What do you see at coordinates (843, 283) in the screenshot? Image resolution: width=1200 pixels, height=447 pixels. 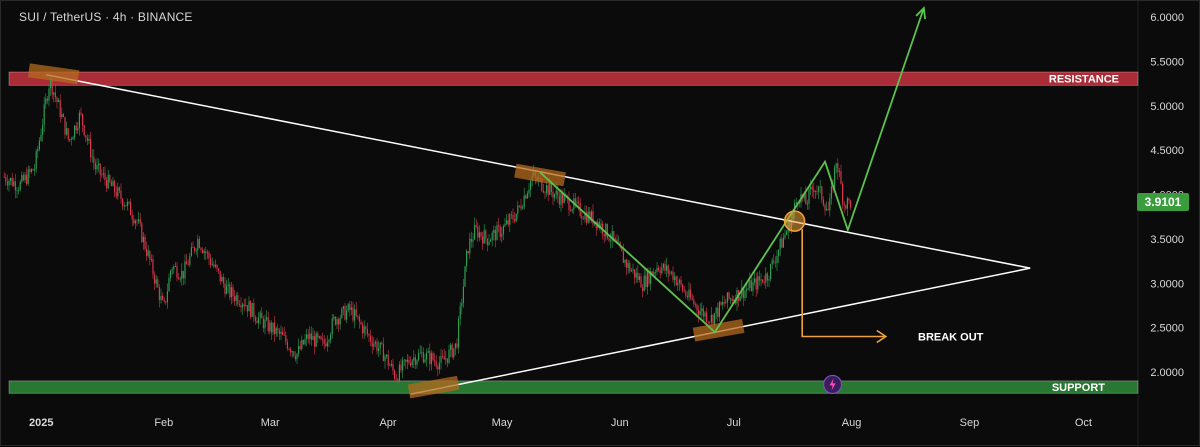 I see `breakout-arrow` at bounding box center [843, 283].